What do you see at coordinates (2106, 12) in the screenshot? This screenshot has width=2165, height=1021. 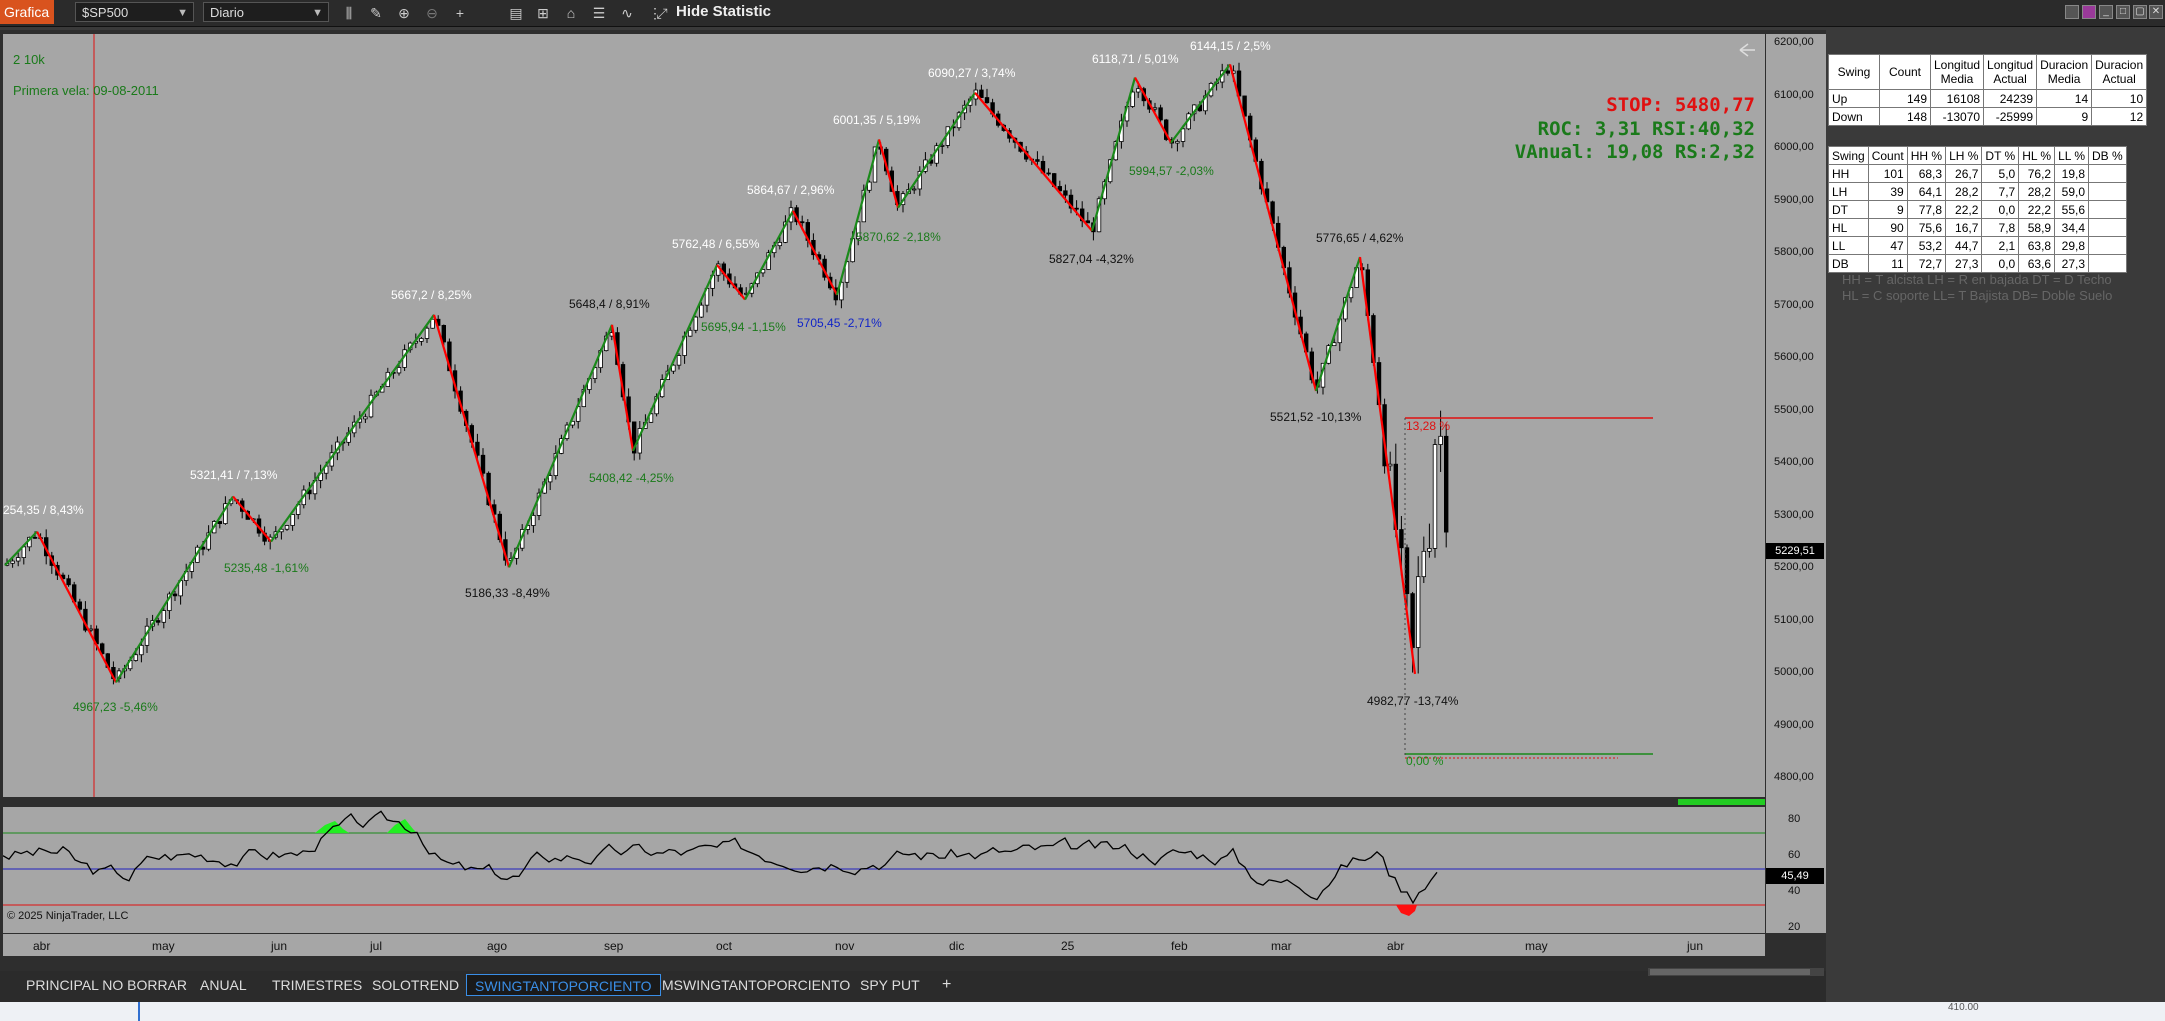 I see `minimize-icon: _` at bounding box center [2106, 12].